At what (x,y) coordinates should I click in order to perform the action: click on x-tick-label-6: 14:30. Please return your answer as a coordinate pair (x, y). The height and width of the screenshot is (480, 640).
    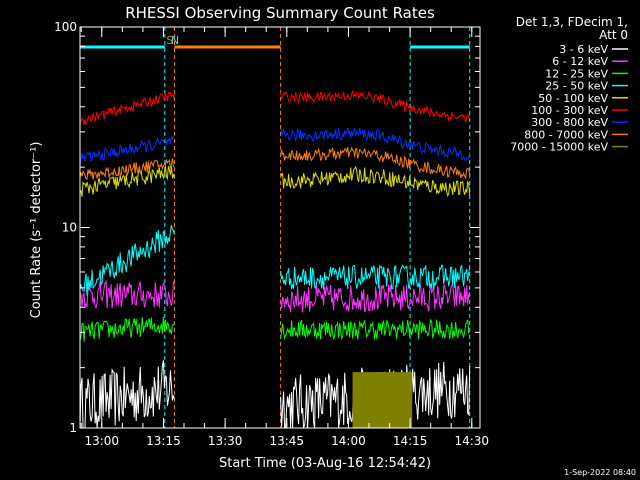
    Looking at the image, I should click on (471, 441).